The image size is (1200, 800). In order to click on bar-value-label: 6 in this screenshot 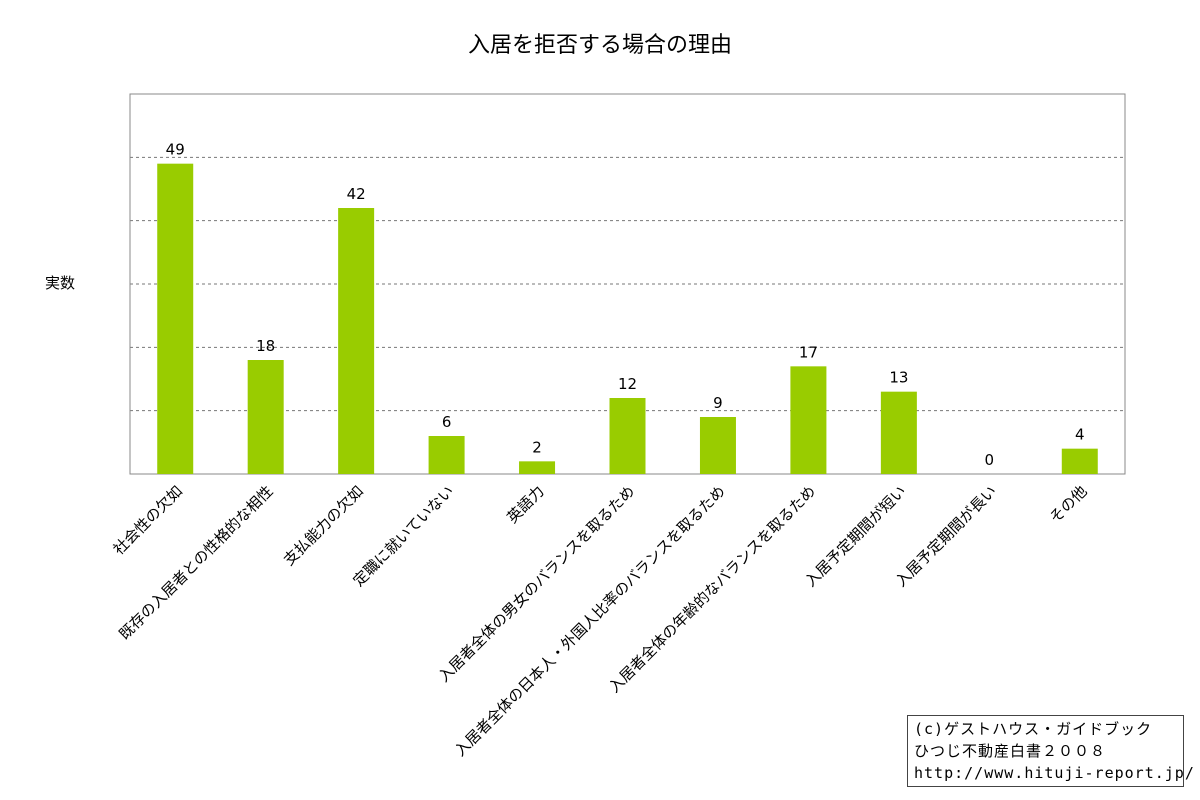, I will do `click(447, 422)`.